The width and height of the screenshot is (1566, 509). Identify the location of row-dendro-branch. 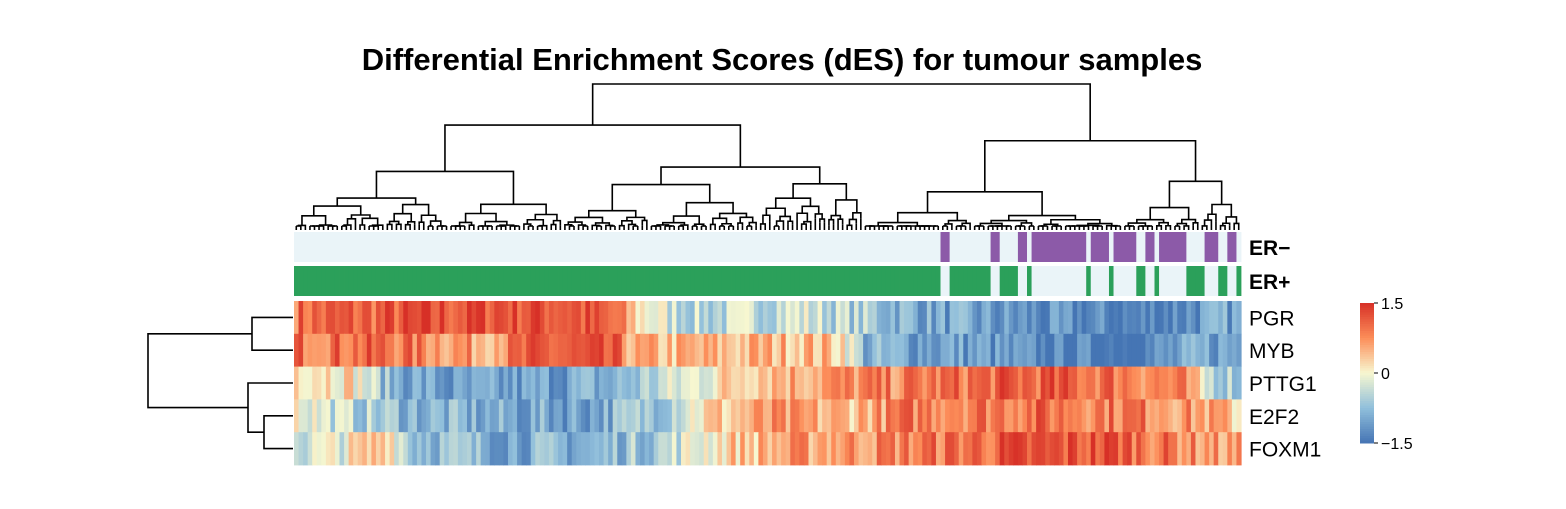
(270, 408).